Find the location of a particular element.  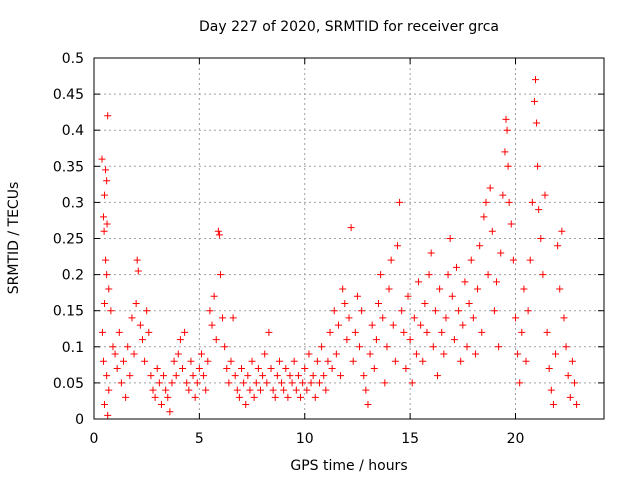

y-tick-label: 0.15 is located at coordinates (68, 312).